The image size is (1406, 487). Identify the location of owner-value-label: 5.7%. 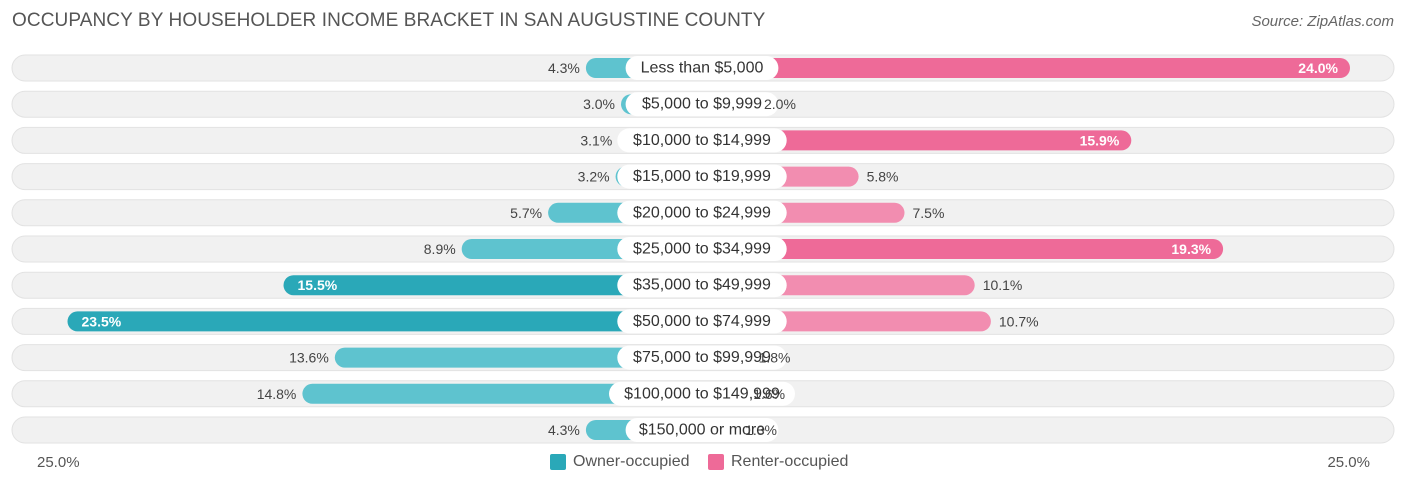
(526, 213).